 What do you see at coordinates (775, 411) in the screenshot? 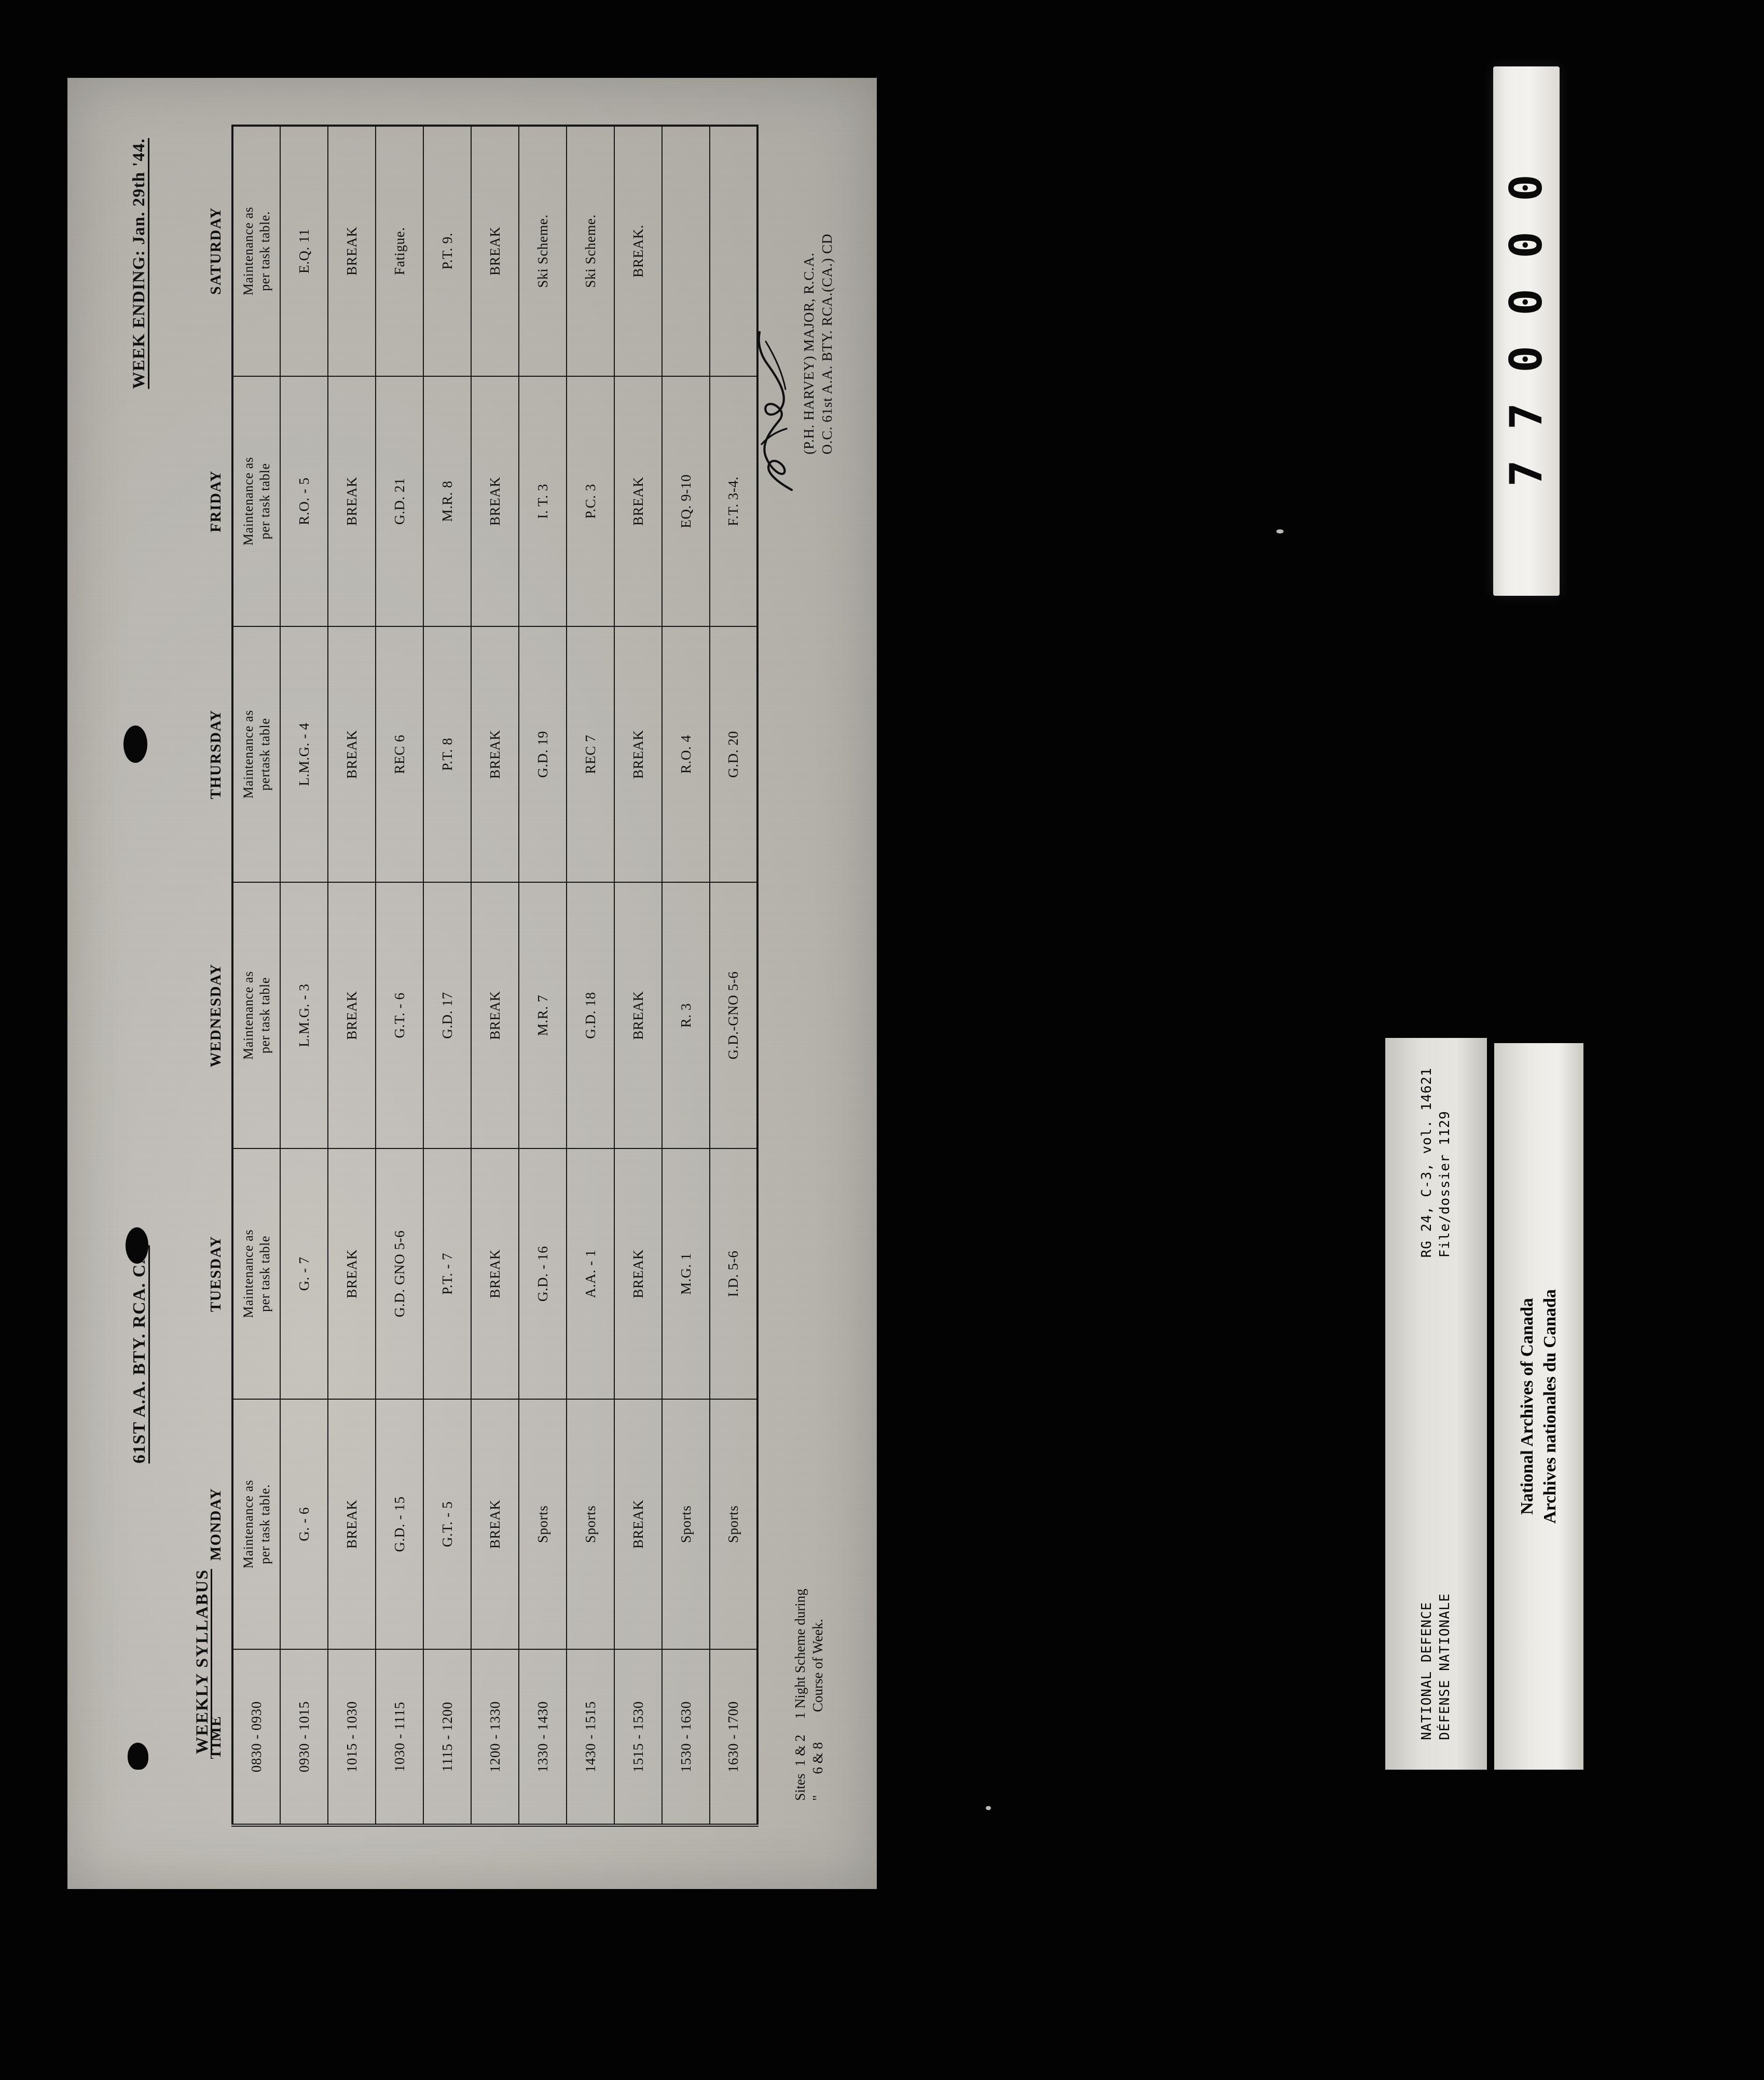
I see `handwritten-signature` at bounding box center [775, 411].